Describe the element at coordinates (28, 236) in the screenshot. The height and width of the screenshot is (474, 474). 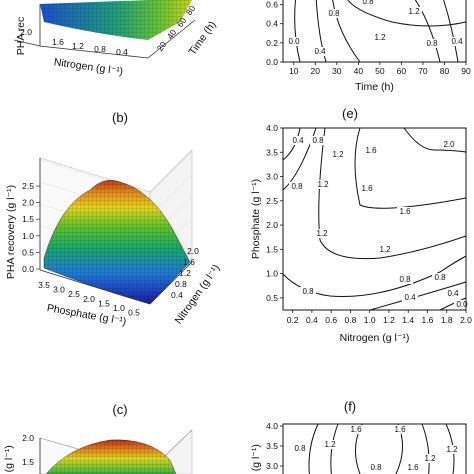
I see `z-tick-b-3: 1.0` at that location.